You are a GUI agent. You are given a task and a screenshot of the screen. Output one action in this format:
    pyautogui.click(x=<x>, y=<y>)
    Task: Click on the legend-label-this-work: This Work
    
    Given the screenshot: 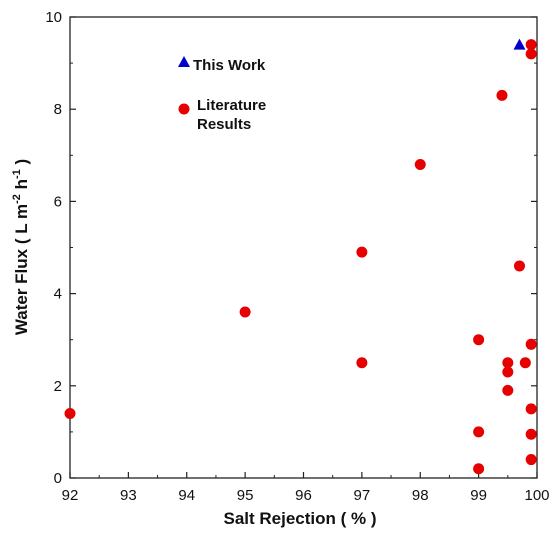 What is the action you would take?
    pyautogui.click(x=229, y=65)
    